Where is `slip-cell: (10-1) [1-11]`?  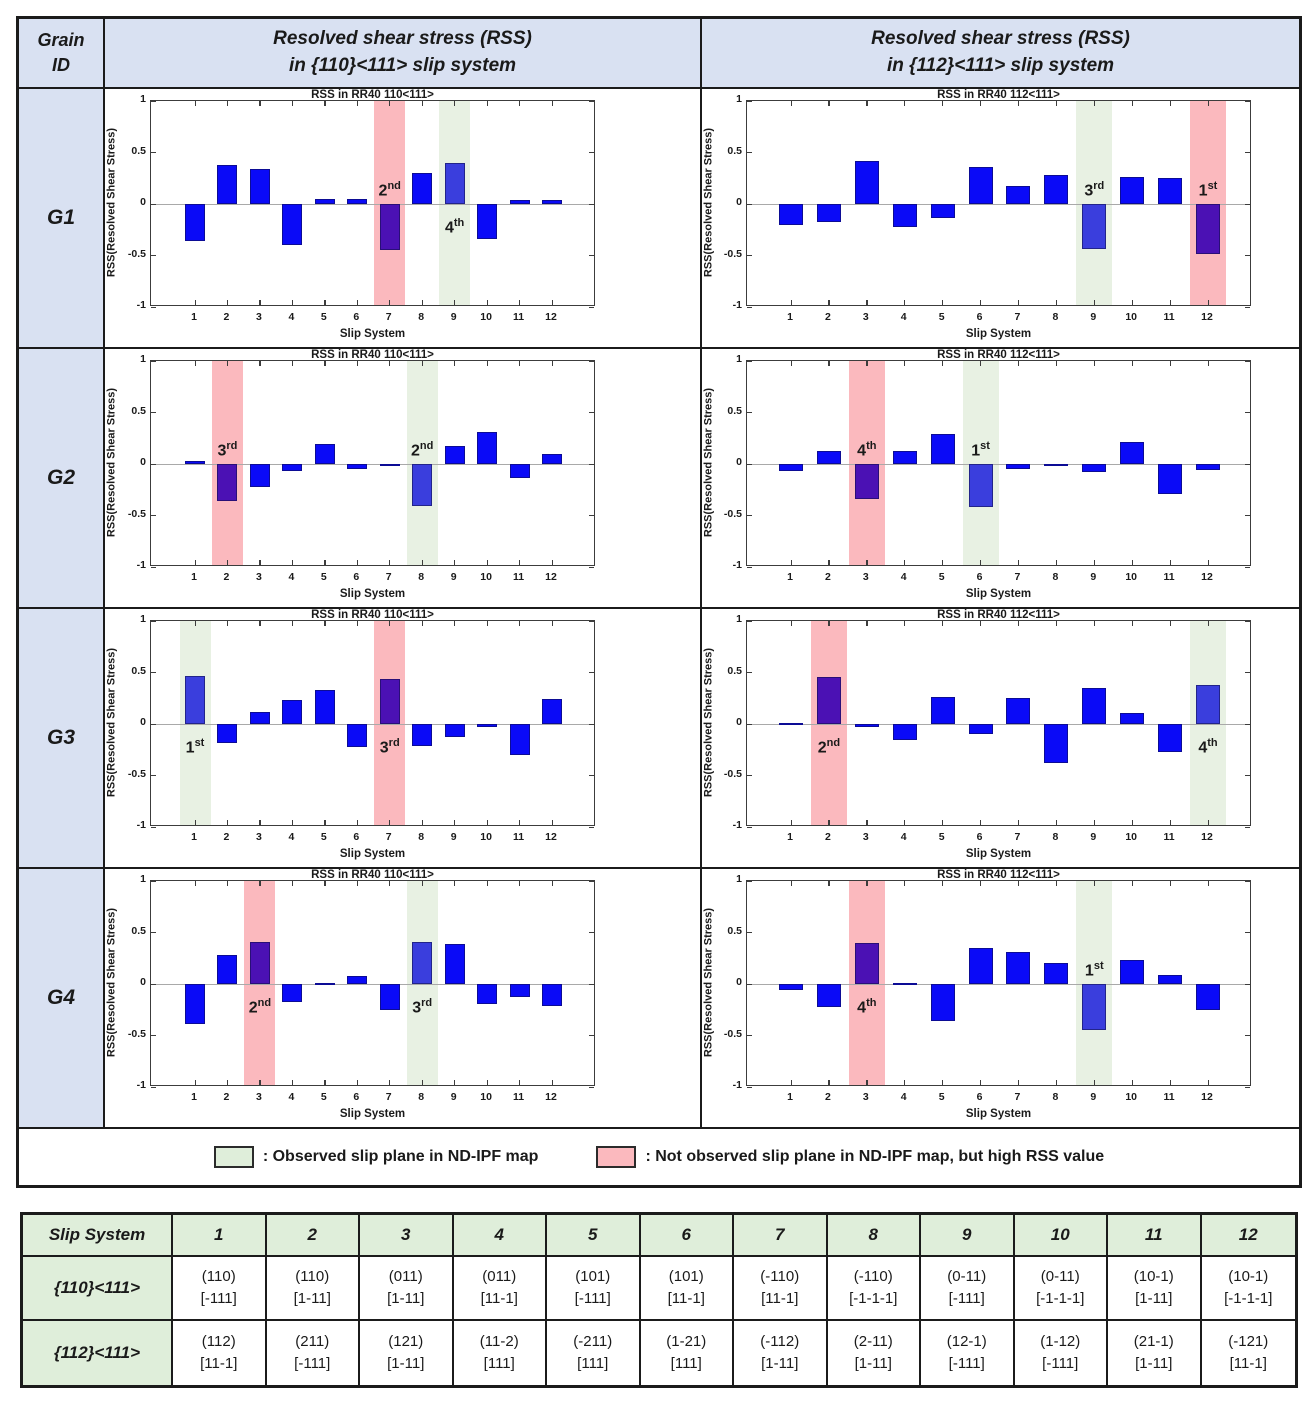 slip-cell: (10-1) [1-11] is located at coordinates (1155, 1289).